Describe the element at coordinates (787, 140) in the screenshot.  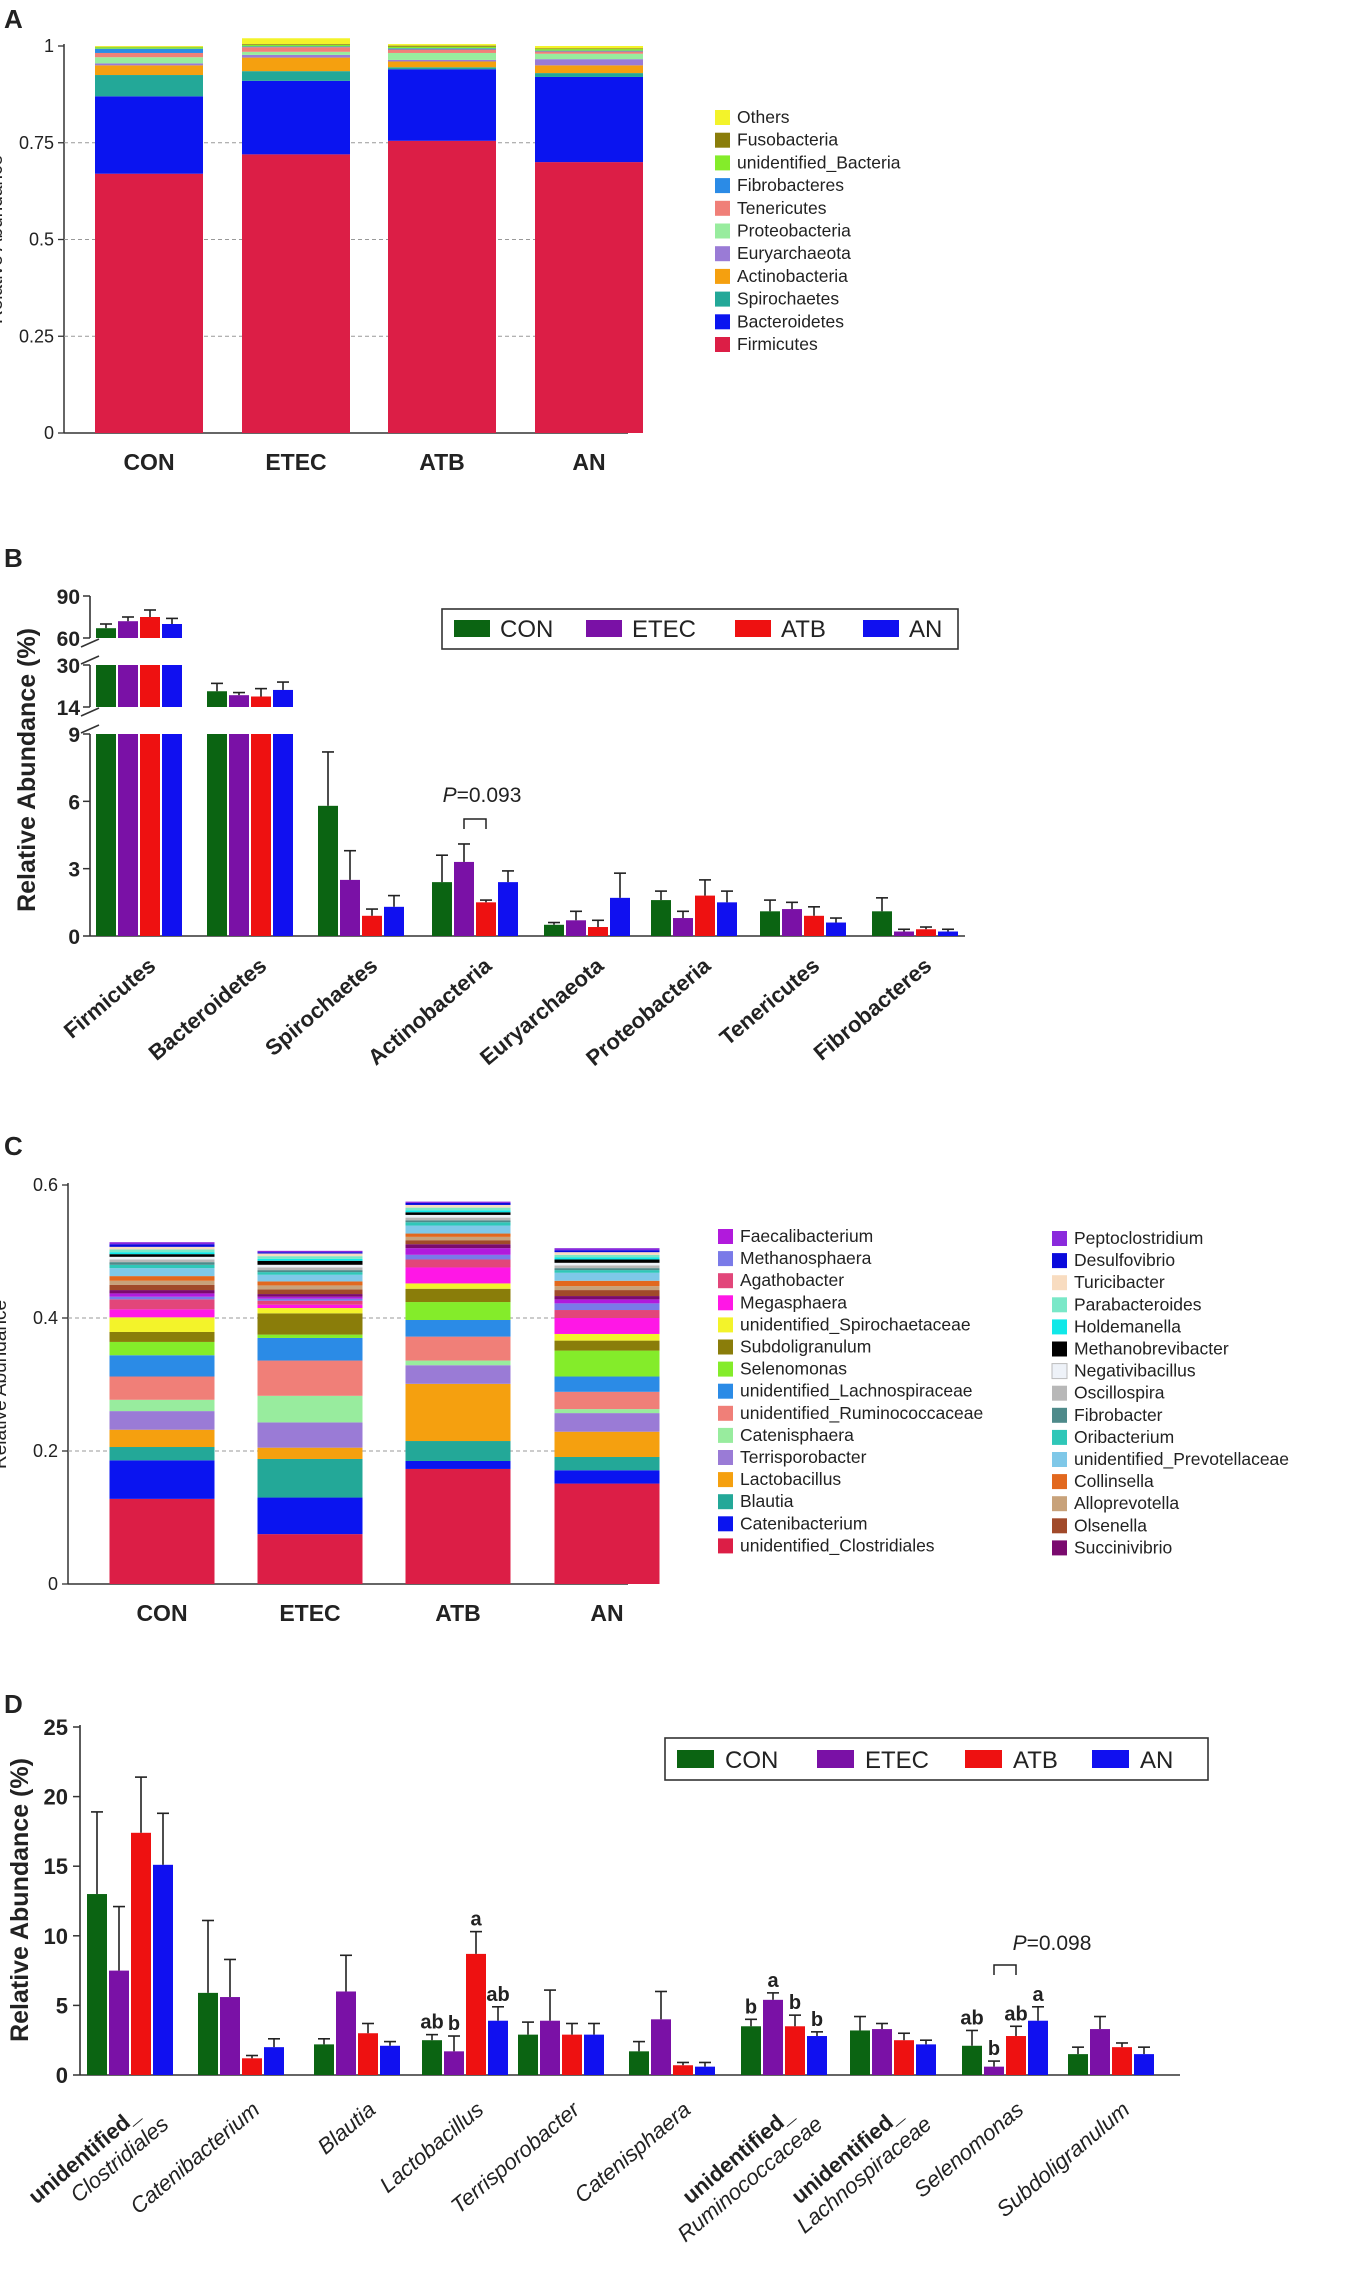
I see `legend-label: Fusobacteria` at that location.